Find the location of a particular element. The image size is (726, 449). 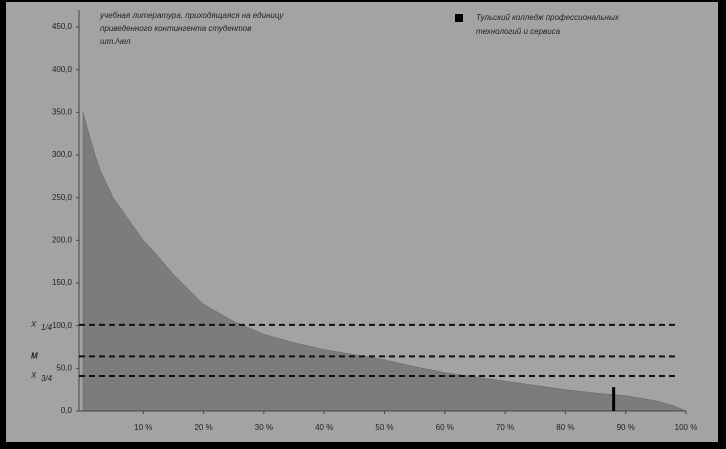

x-tick-label: 40 % is located at coordinates (324, 427).